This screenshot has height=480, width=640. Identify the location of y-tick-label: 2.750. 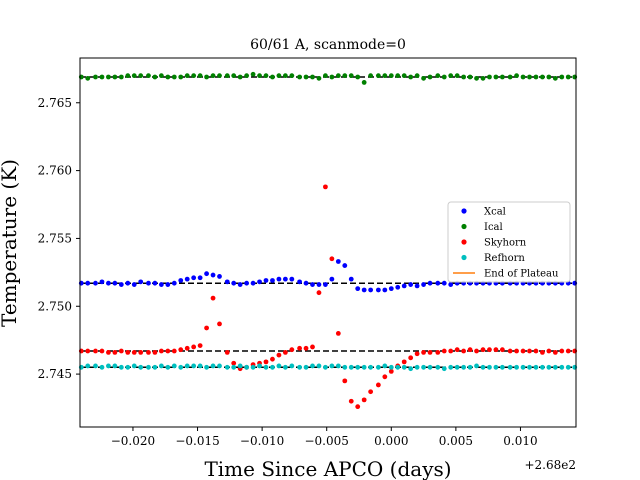
(55, 306).